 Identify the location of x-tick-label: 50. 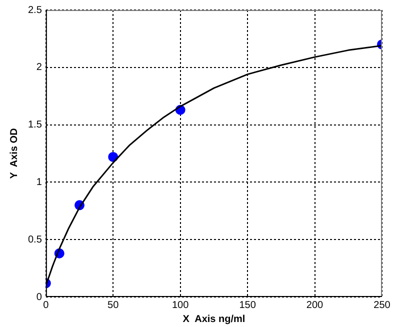
(114, 305).